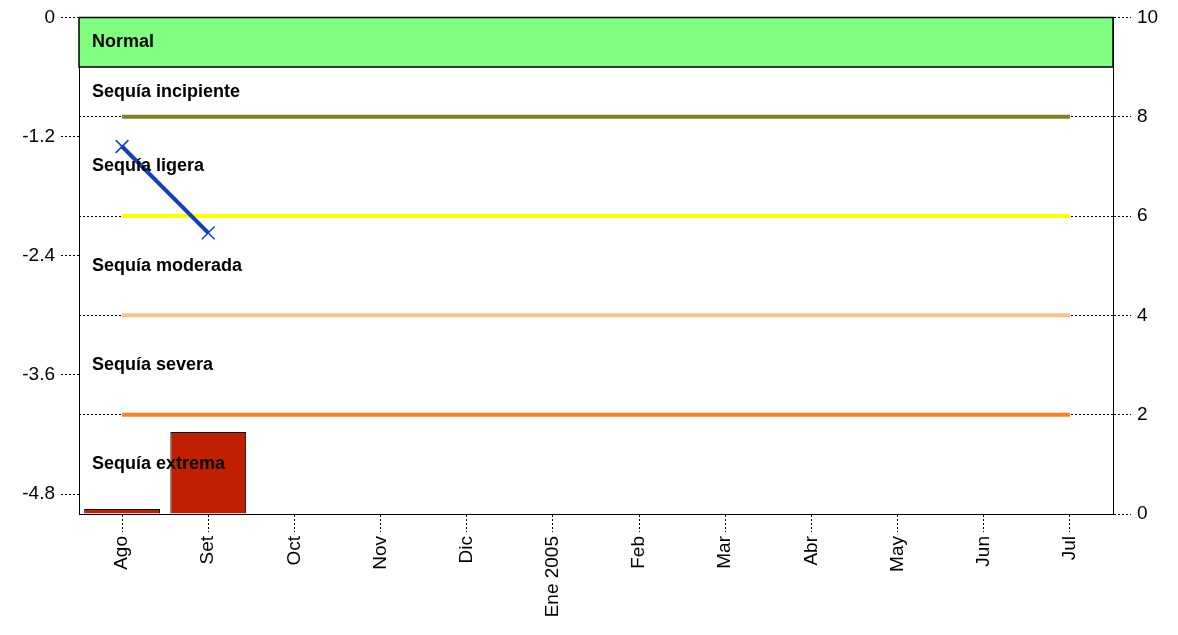 Image resolution: width=1178 pixels, height=635 pixels. I want to click on y2-tick-label: 6, so click(1142, 215).